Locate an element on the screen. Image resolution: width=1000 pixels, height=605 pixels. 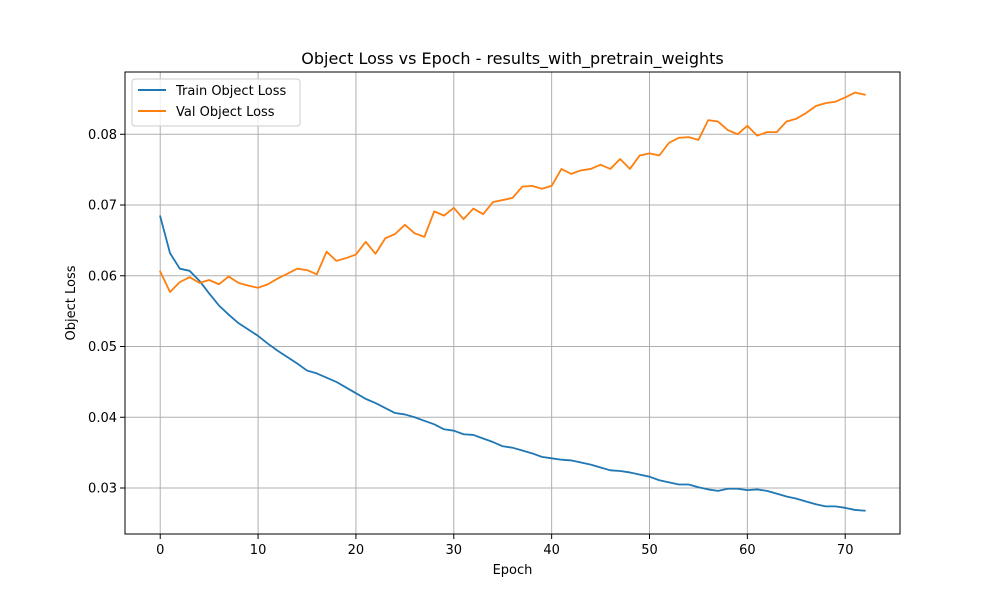
y-axis-label: Object Loss is located at coordinates (71, 302).